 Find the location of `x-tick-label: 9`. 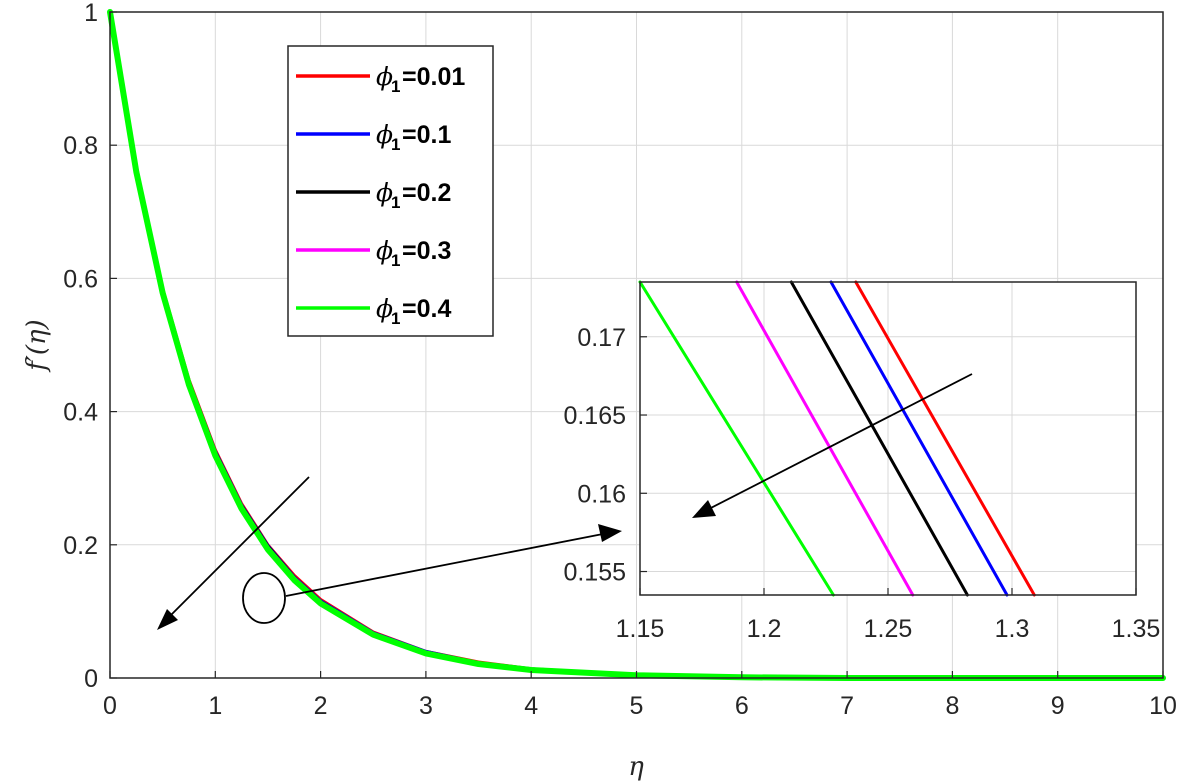

x-tick-label: 9 is located at coordinates (1058, 706).